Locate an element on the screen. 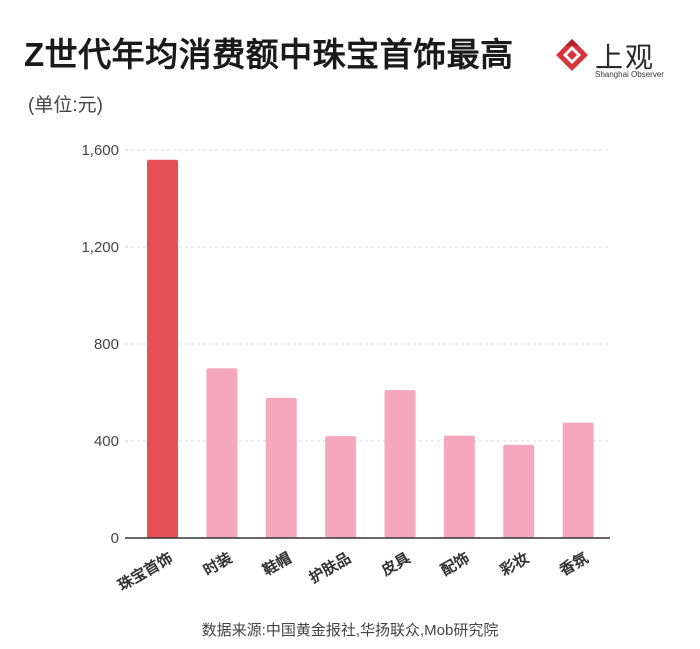 The height and width of the screenshot is (649, 700). x-tick-label: 鞋帽 is located at coordinates (276, 564).